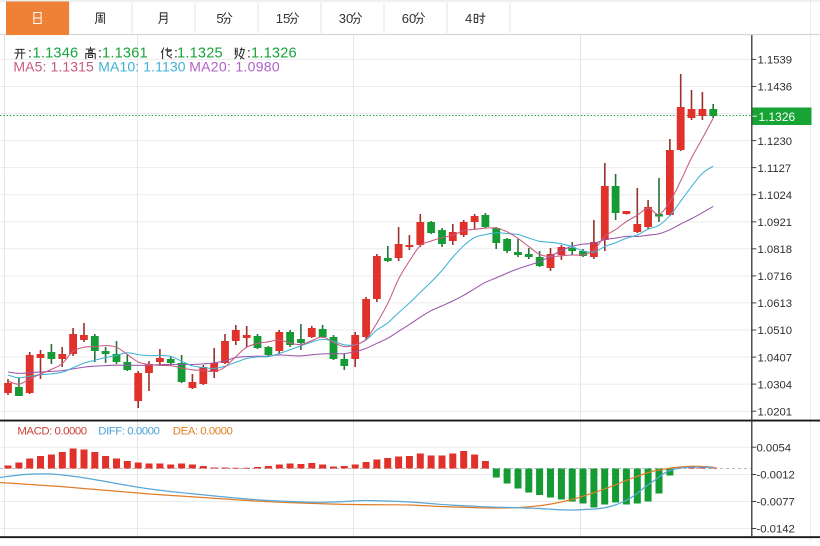  I want to click on svg-text: 1.1346, so click(56, 54).